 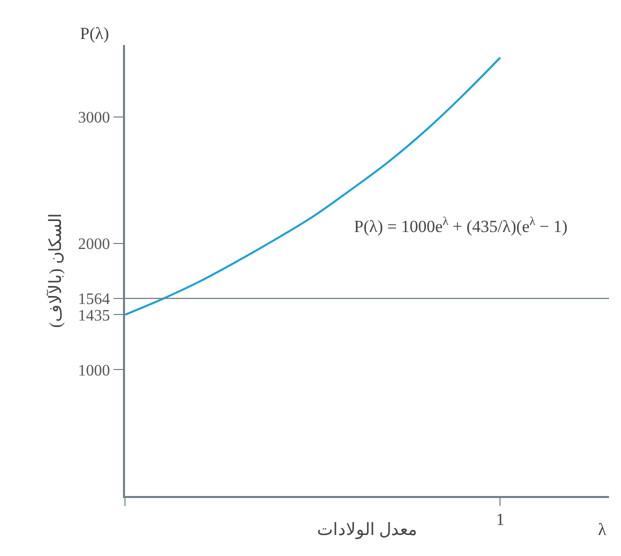 What do you see at coordinates (95, 33) in the screenshot?
I see `text: P(λ)` at bounding box center [95, 33].